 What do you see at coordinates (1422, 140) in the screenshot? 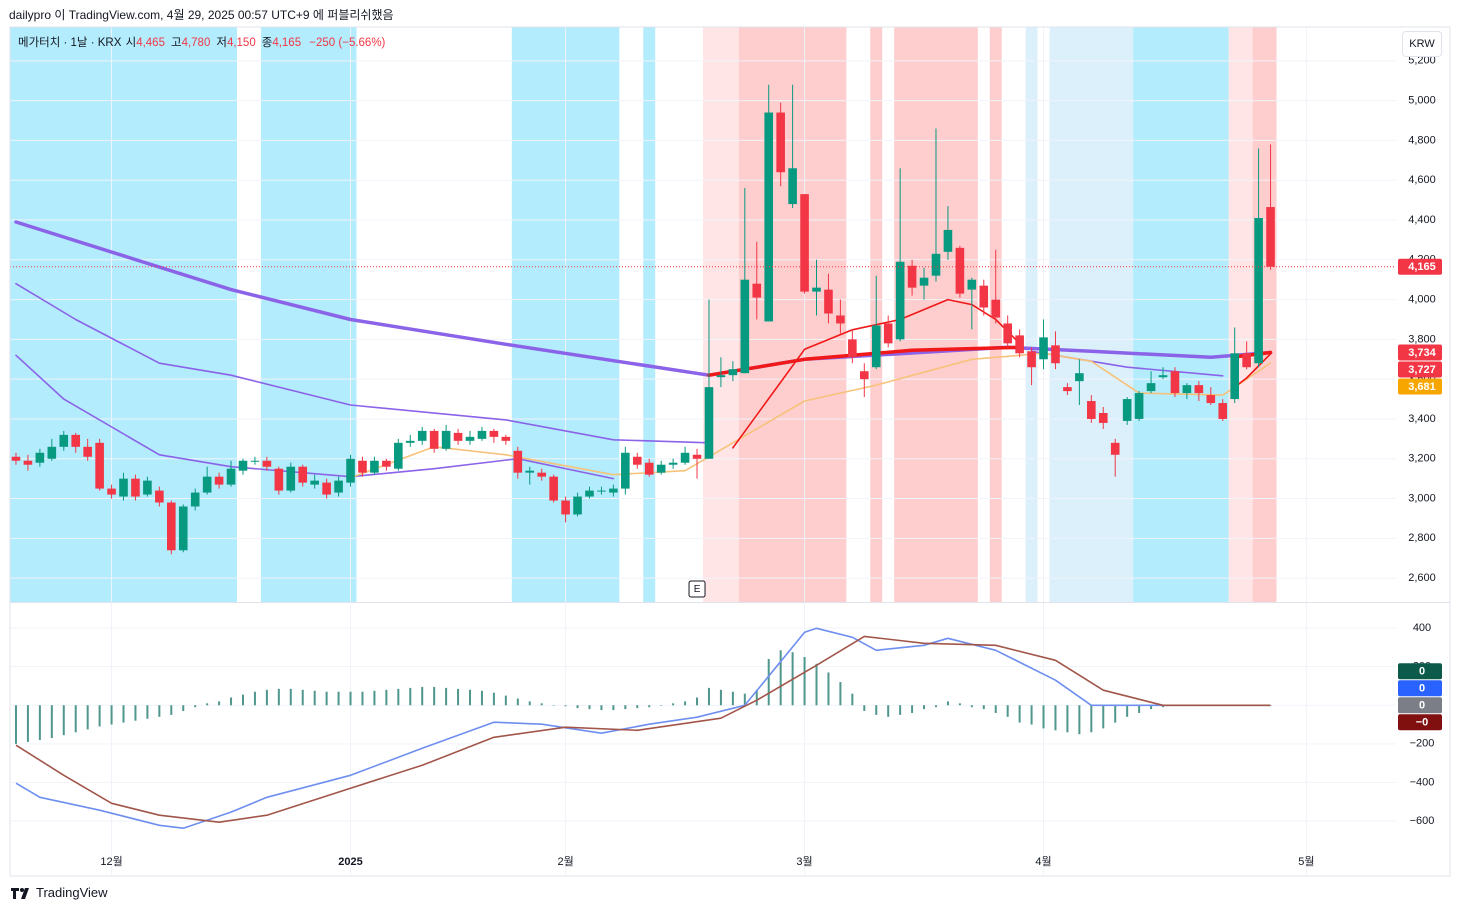
I see `y-tick-label: 4,800` at bounding box center [1422, 140].